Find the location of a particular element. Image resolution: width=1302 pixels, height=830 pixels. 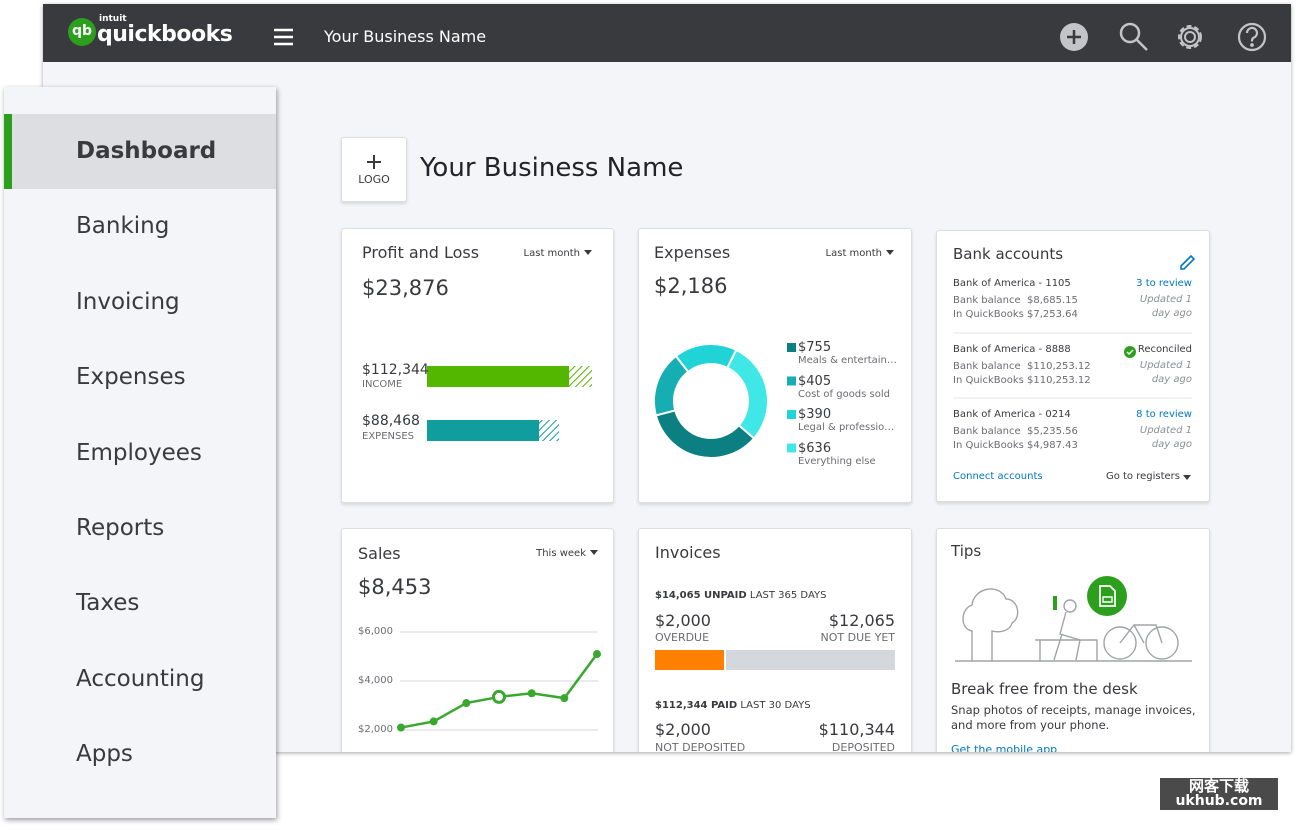

tips-badge is located at coordinates (1107, 596).